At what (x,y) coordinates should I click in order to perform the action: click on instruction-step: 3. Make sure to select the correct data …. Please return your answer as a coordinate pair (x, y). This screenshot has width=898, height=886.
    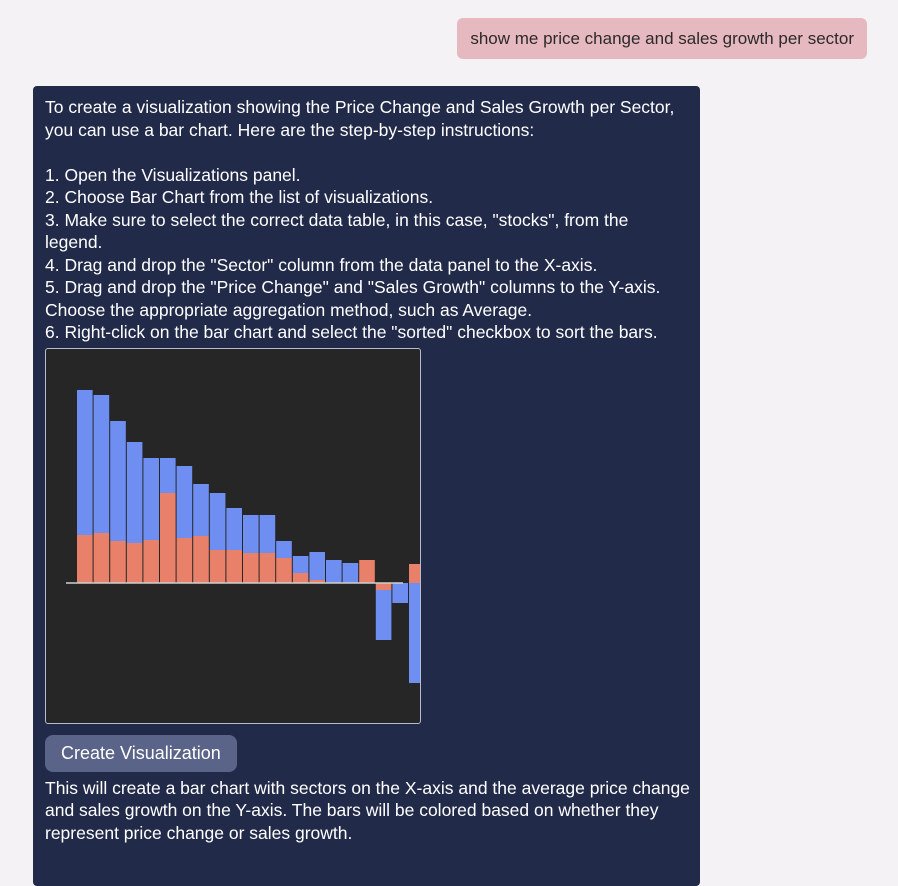
    Looking at the image, I should click on (337, 231).